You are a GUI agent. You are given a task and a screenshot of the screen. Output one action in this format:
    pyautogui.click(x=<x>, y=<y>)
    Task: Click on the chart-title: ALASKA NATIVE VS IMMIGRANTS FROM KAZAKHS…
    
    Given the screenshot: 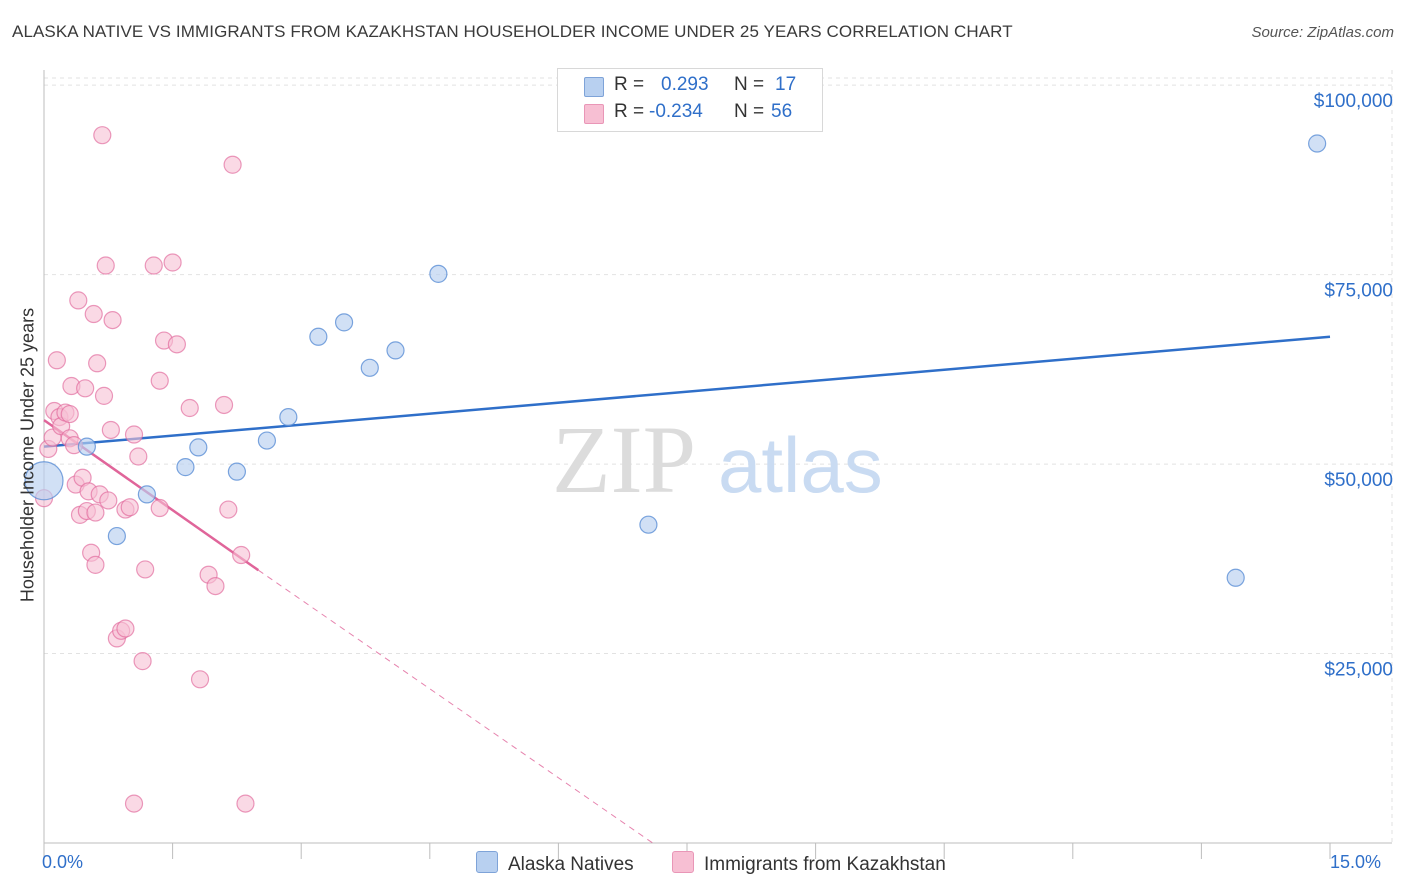 What is the action you would take?
    pyautogui.click(x=512, y=31)
    